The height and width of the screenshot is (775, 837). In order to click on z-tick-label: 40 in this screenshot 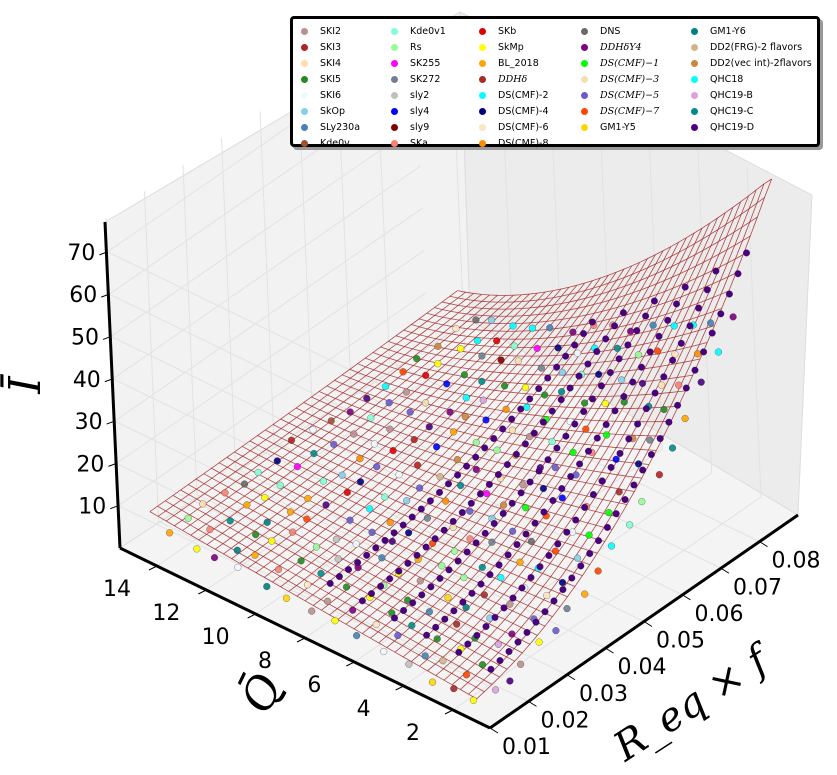, I will do `click(87, 380)`.